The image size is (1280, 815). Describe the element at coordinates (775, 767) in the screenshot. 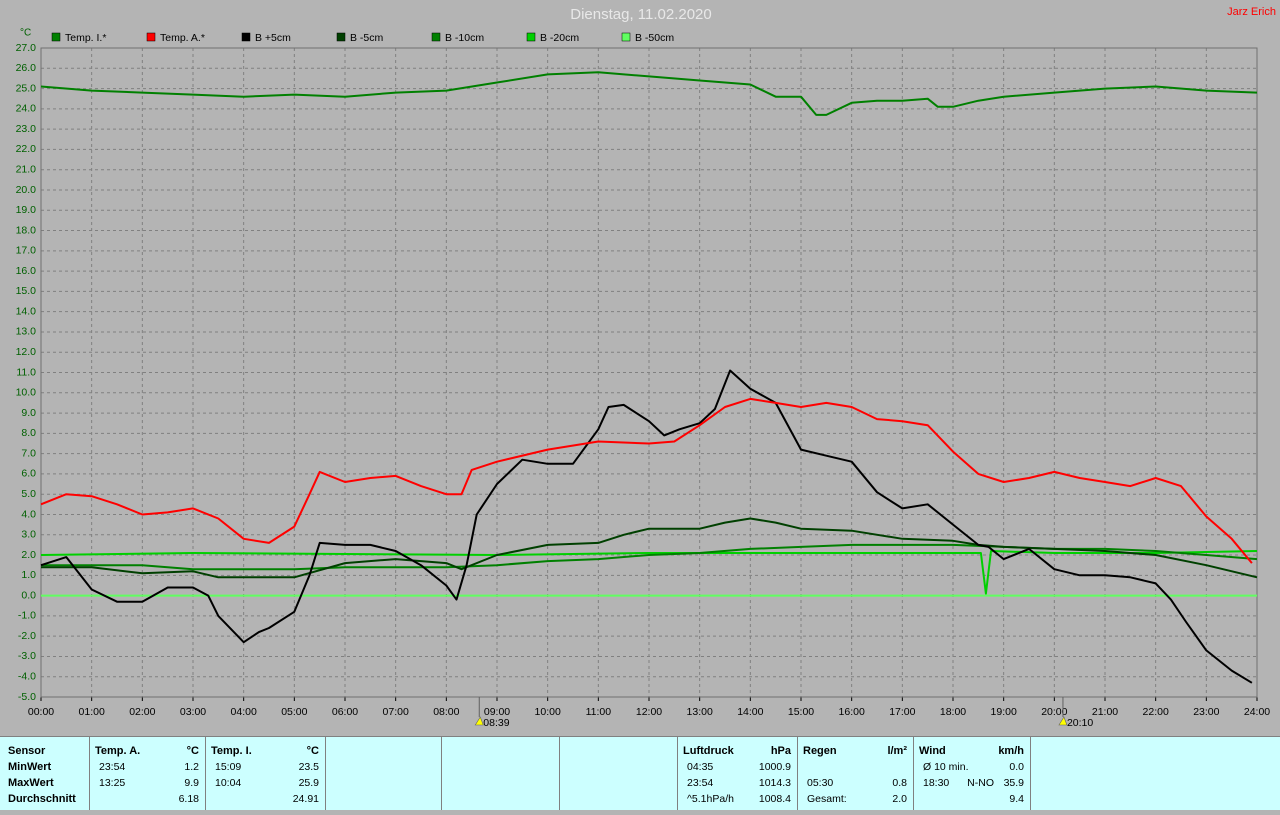

I see `table-cell: 1000.9` at that location.